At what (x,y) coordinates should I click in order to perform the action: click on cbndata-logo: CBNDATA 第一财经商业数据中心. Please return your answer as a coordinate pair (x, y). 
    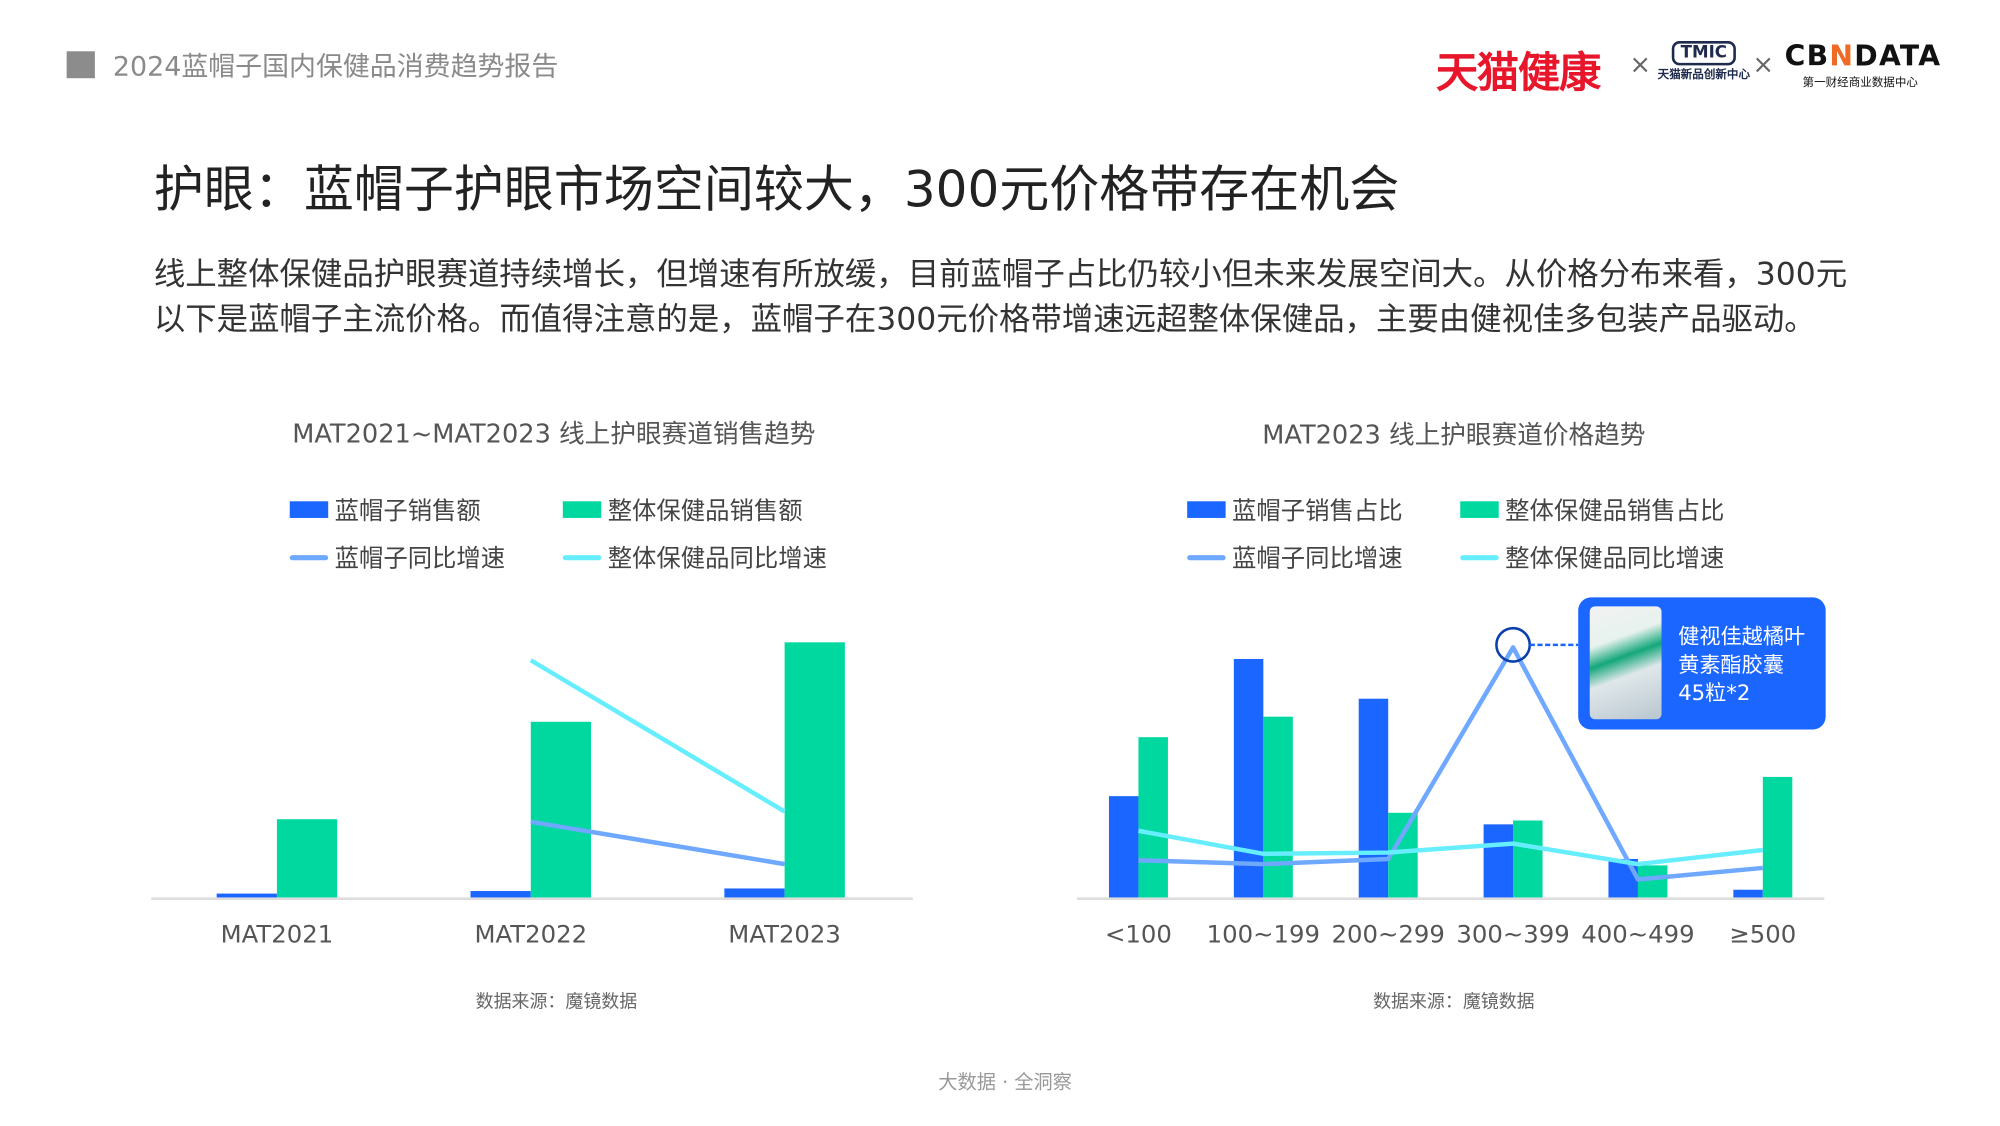
    Looking at the image, I should click on (1862, 65).